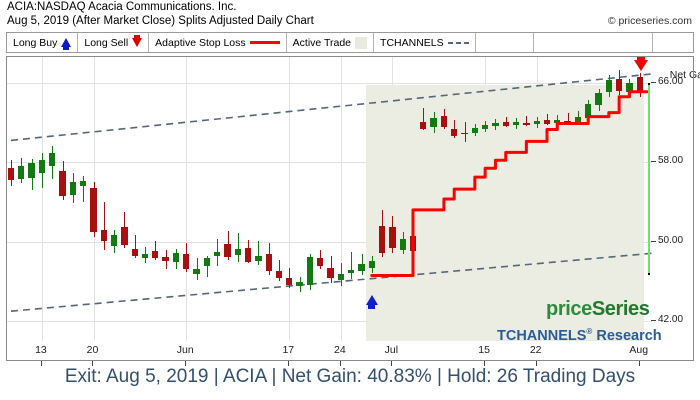  Describe the element at coordinates (640, 63) in the screenshot. I see `long-sell-marker` at that location.